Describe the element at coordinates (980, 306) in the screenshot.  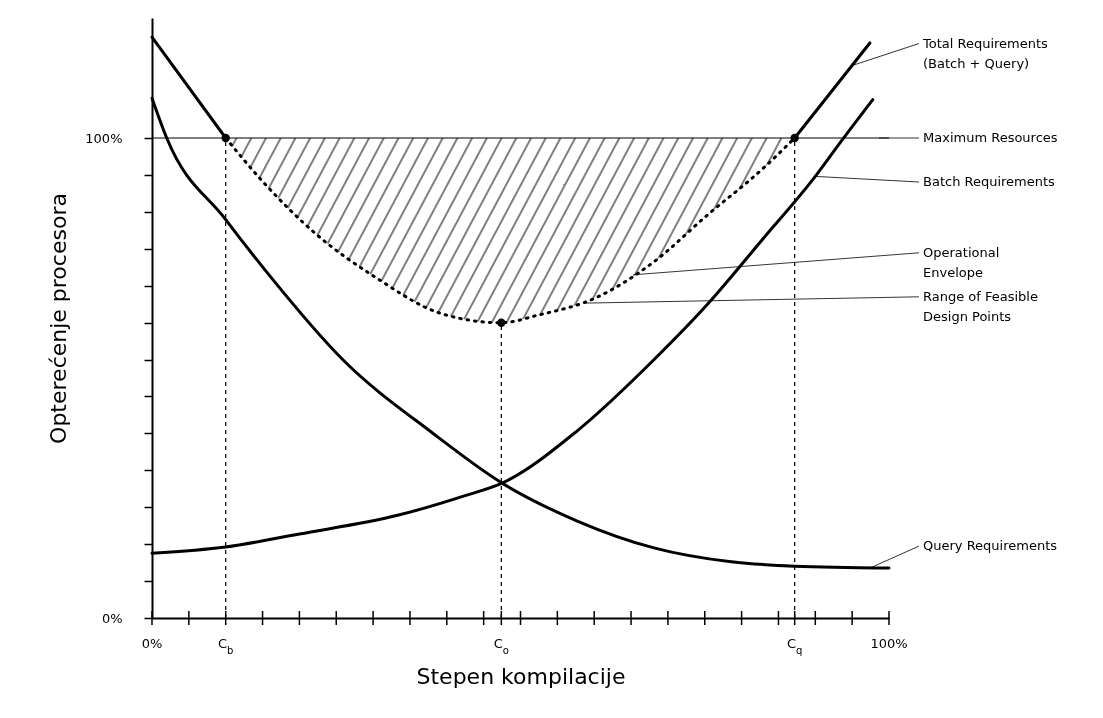
I see `annotation: Range of Feasible Design Points` at that location.